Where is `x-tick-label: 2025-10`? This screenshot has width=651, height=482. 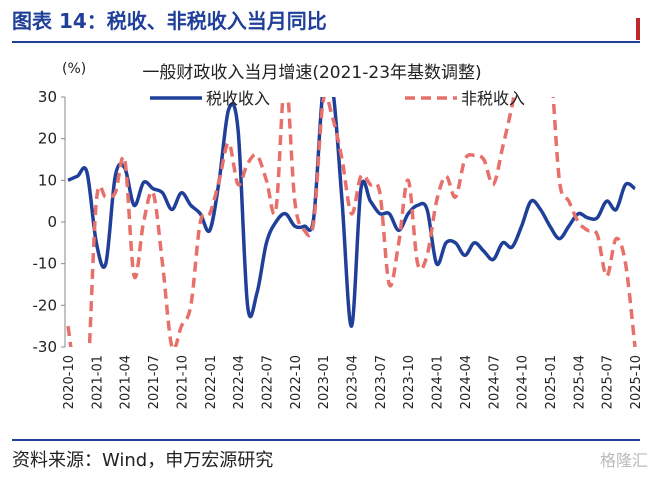 x-tick-label: 2025-10 is located at coordinates (636, 382).